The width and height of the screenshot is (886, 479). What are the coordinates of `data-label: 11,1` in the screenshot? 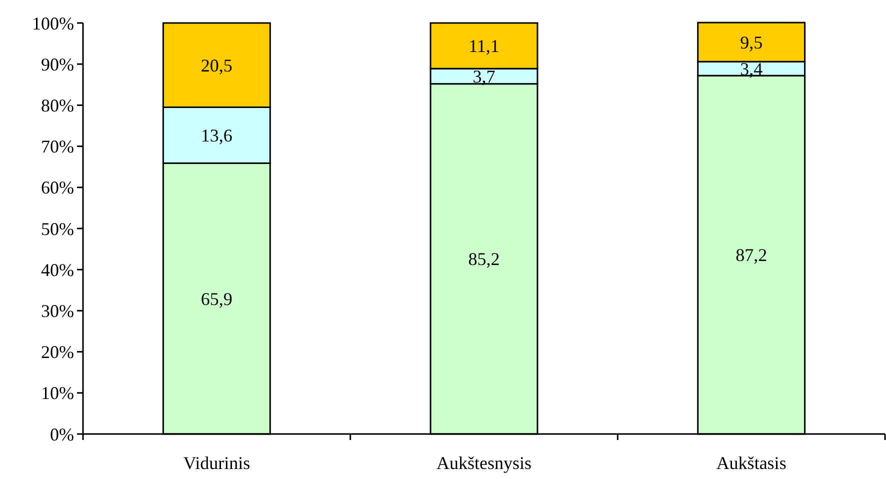 It's located at (484, 46).